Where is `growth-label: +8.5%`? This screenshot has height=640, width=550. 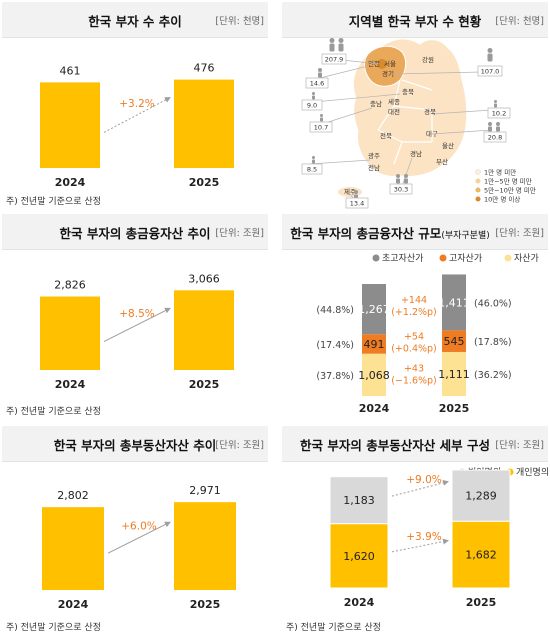 growth-label: +8.5% is located at coordinates (136, 314).